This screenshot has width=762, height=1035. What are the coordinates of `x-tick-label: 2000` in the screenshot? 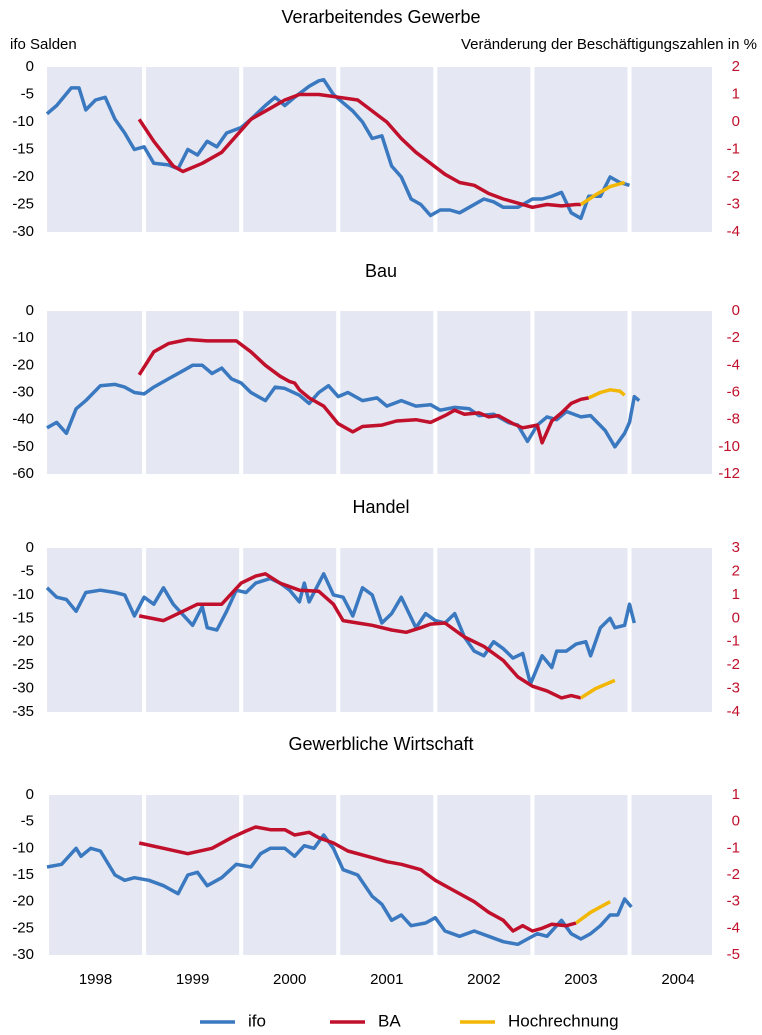 It's located at (289, 979).